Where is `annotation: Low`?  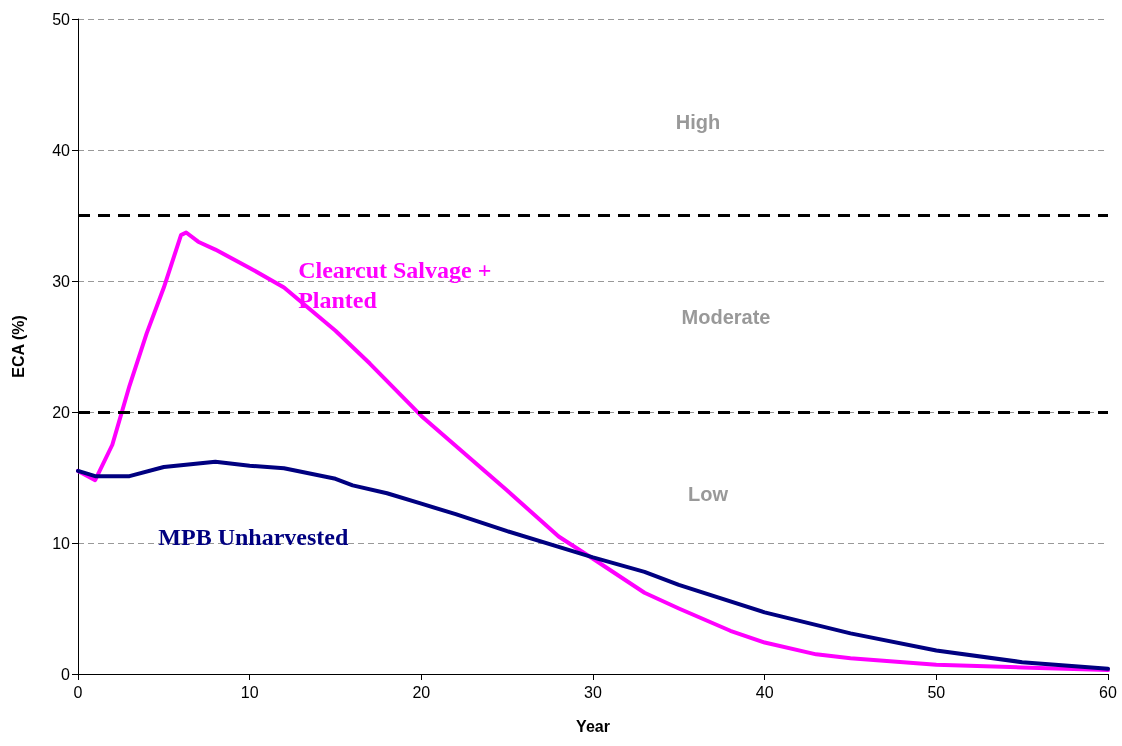
annotation: Low is located at coordinates (708, 494).